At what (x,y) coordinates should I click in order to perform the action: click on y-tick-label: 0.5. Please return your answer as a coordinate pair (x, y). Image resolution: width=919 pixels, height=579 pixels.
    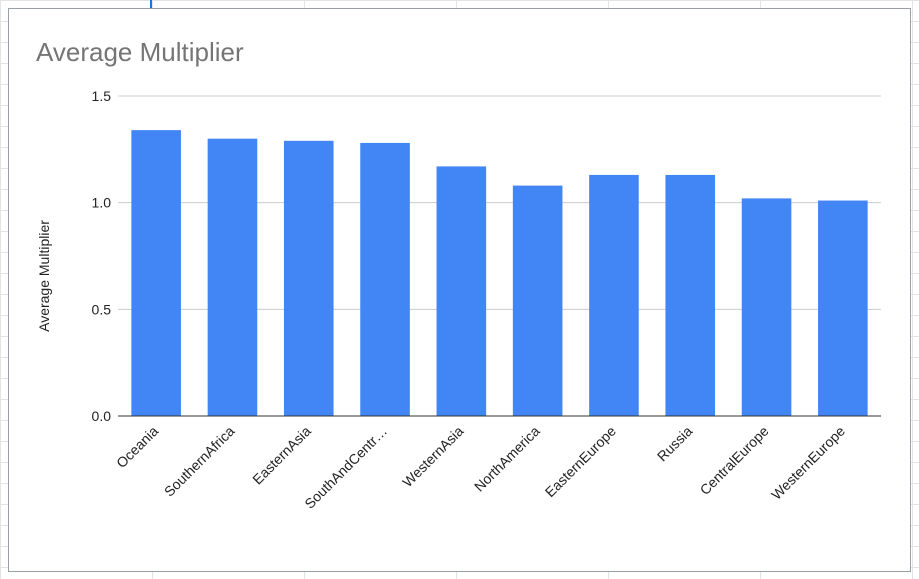
    Looking at the image, I should click on (102, 309).